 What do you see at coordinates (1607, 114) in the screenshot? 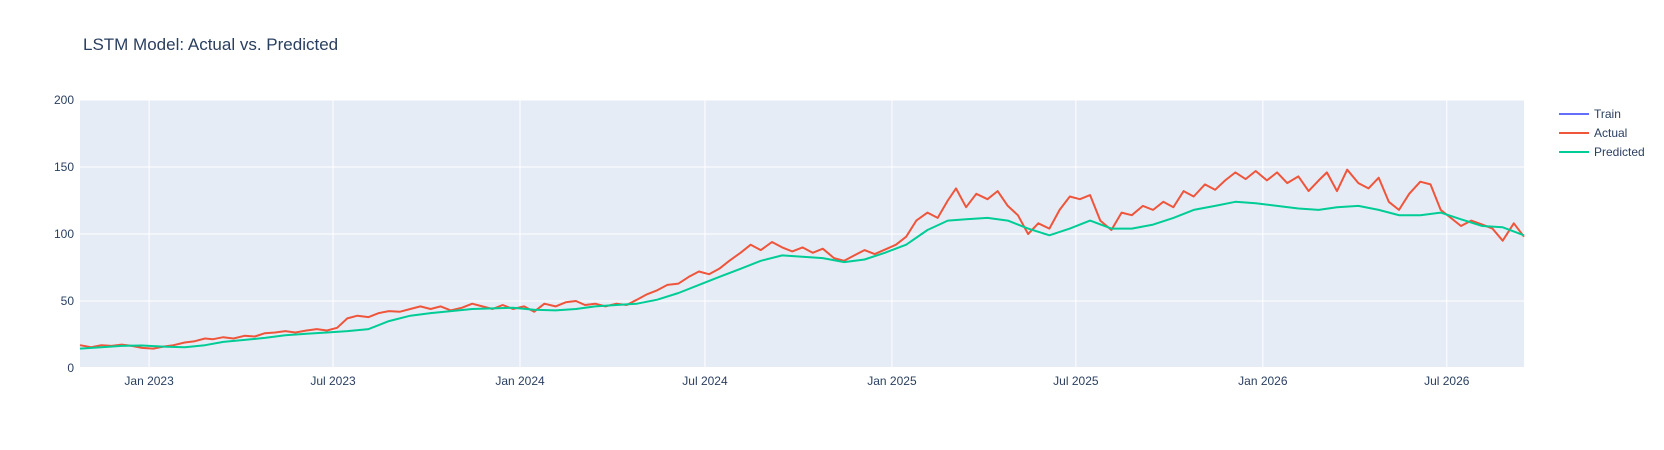
I see `legend-label: Train` at bounding box center [1607, 114].